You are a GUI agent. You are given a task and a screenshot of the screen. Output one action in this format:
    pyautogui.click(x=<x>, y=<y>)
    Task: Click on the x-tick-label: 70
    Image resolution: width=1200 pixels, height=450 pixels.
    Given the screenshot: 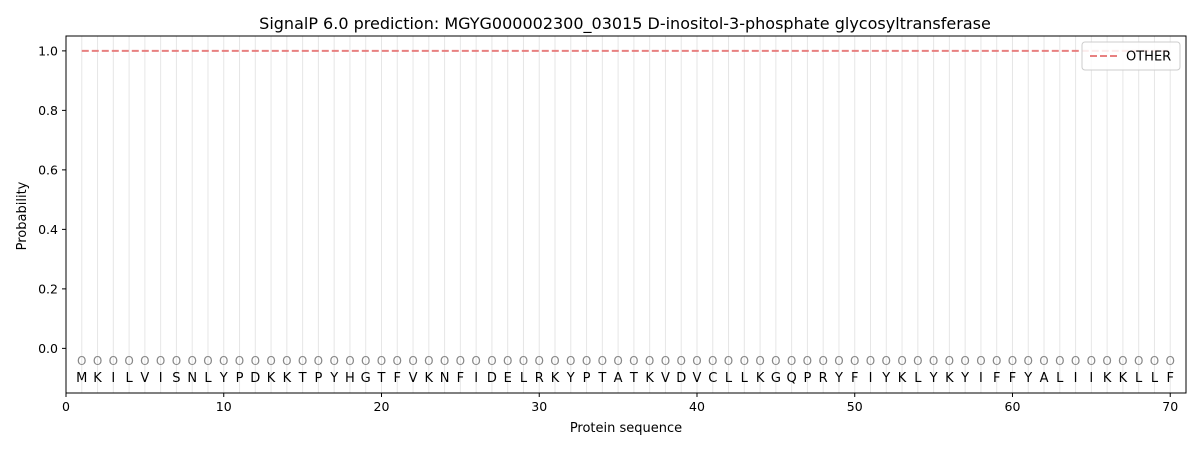 What is the action you would take?
    pyautogui.click(x=1170, y=406)
    